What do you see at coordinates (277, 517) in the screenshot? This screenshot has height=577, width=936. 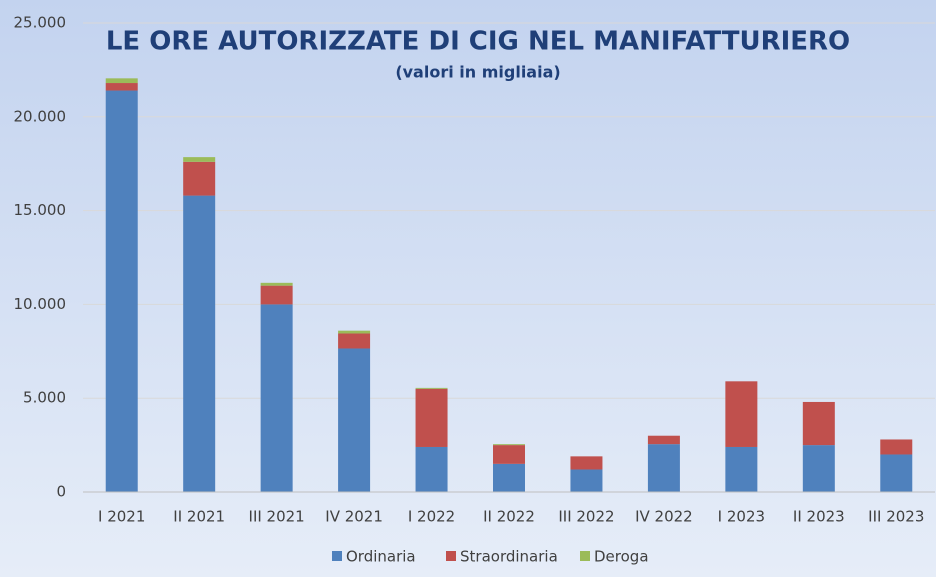 I see `x-tick-label: III 2021` at bounding box center [277, 517].